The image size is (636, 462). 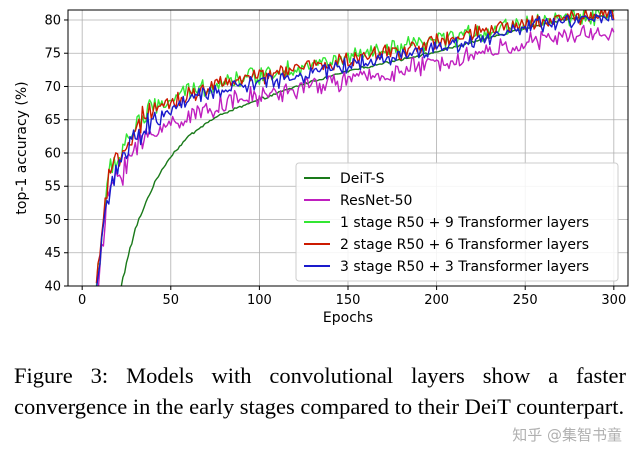 I want to click on y-tick-label: 50, so click(x=52, y=220).